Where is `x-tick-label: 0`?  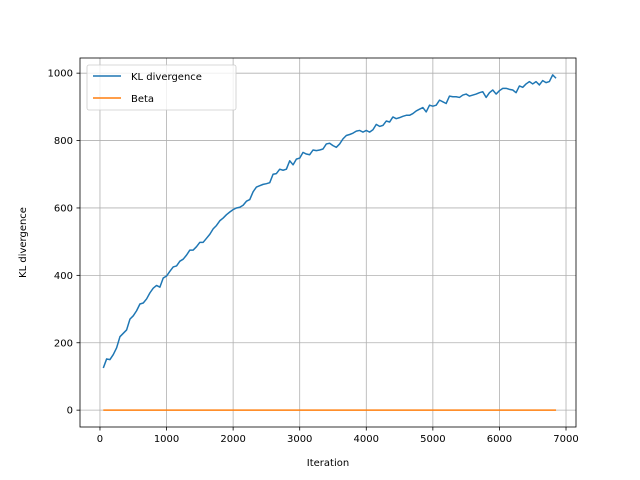
x-tick-label: 0 is located at coordinates (100, 439).